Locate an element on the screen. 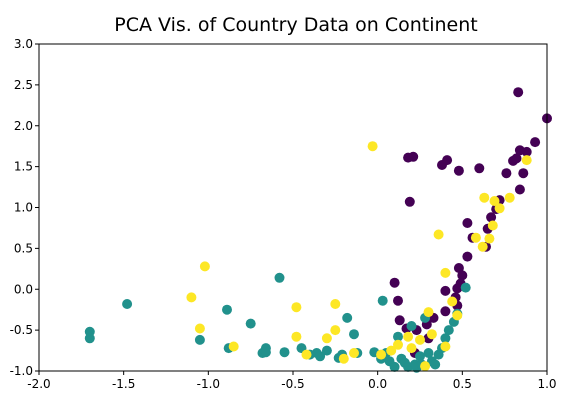 The width and height of the screenshot is (576, 420). y-tick-label-5: 1.0 is located at coordinates (23, 208).